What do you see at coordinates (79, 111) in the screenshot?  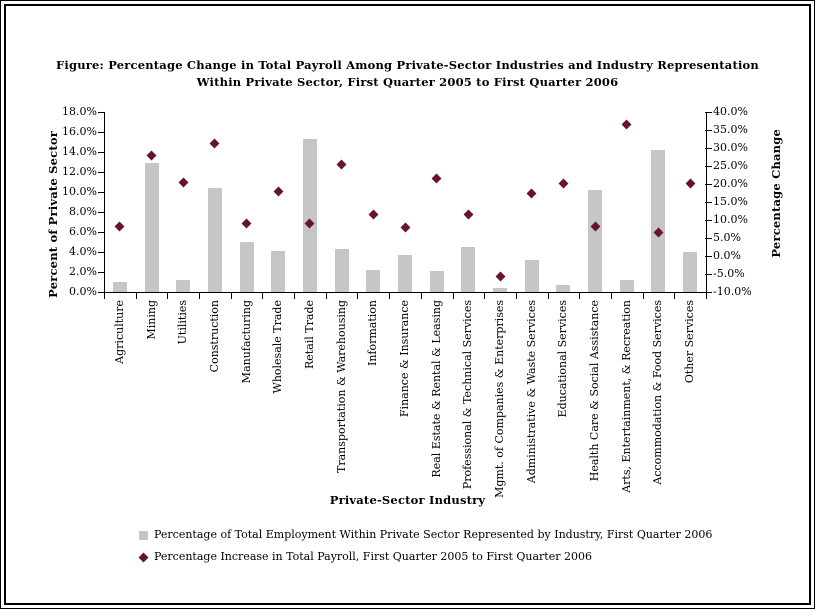 I see `left-axis-tick-label: 18.0%` at bounding box center [79, 111].